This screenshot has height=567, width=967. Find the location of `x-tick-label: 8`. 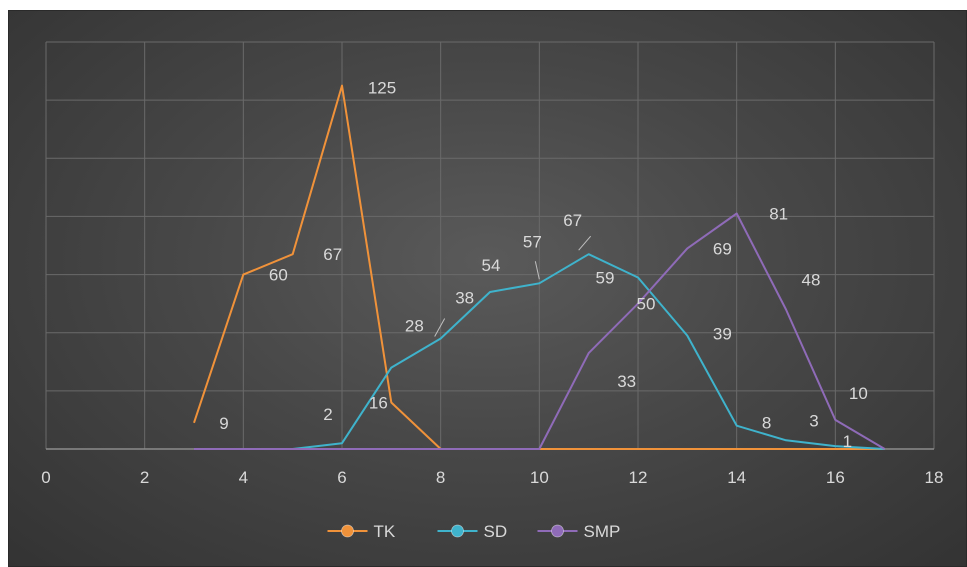

x-tick-label: 8 is located at coordinates (440, 477).